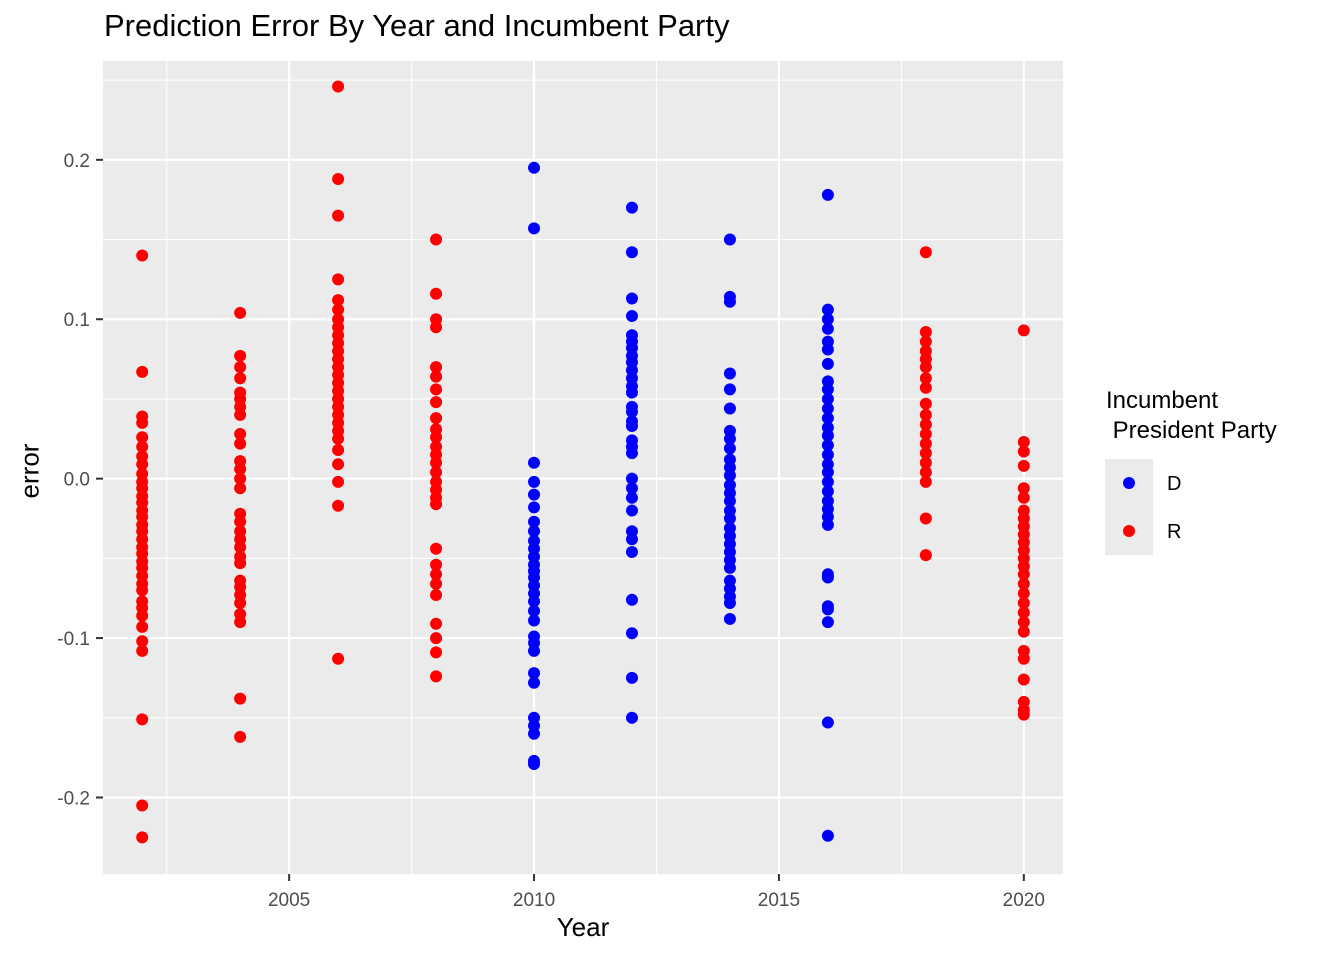 This screenshot has height=960, width=1344. What do you see at coordinates (73, 798) in the screenshot?
I see `y-tick-label: -0.2` at bounding box center [73, 798].